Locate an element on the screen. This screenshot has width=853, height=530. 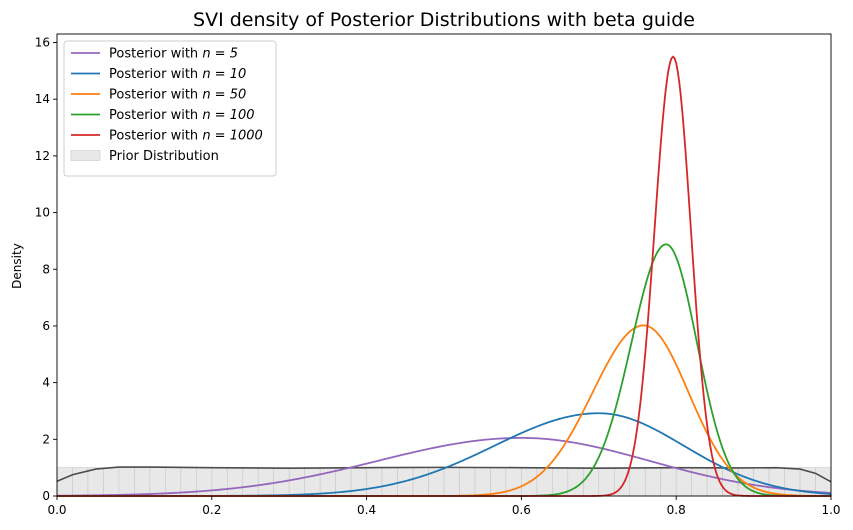
x-tick-label: 1.0 is located at coordinates (830, 510).